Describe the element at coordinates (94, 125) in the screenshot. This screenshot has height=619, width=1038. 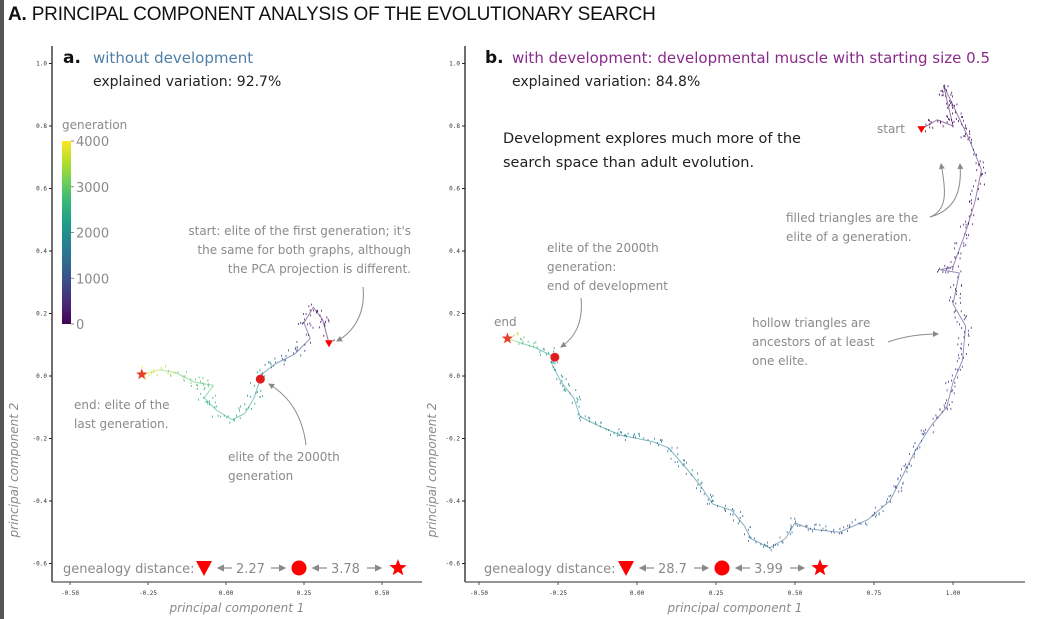
I see `legend-title: generation` at that location.